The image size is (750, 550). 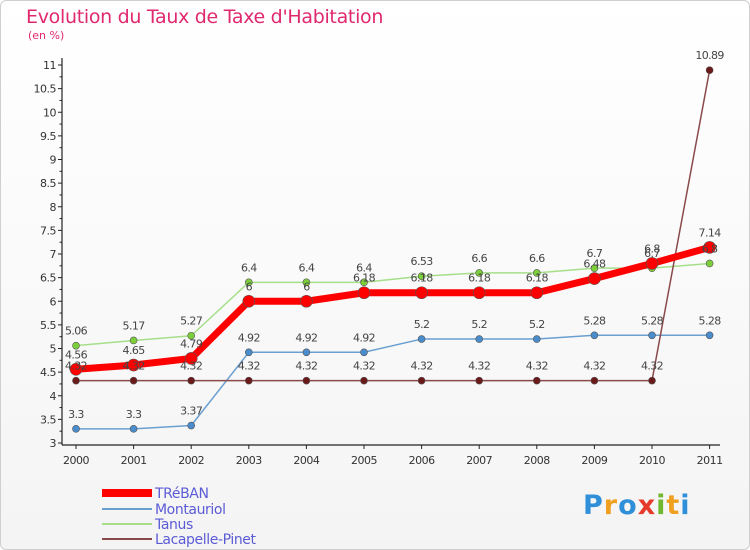 I want to click on legend-label: Lacapelle-Pinet, so click(x=206, y=540).